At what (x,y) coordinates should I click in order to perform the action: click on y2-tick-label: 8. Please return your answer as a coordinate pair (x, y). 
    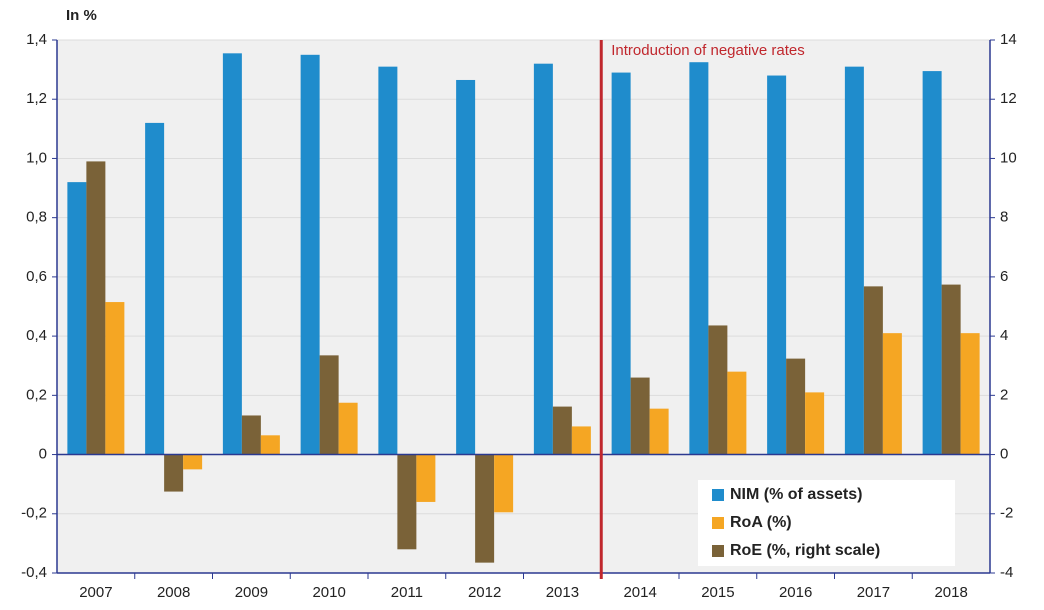
    Looking at the image, I should click on (1004, 217).